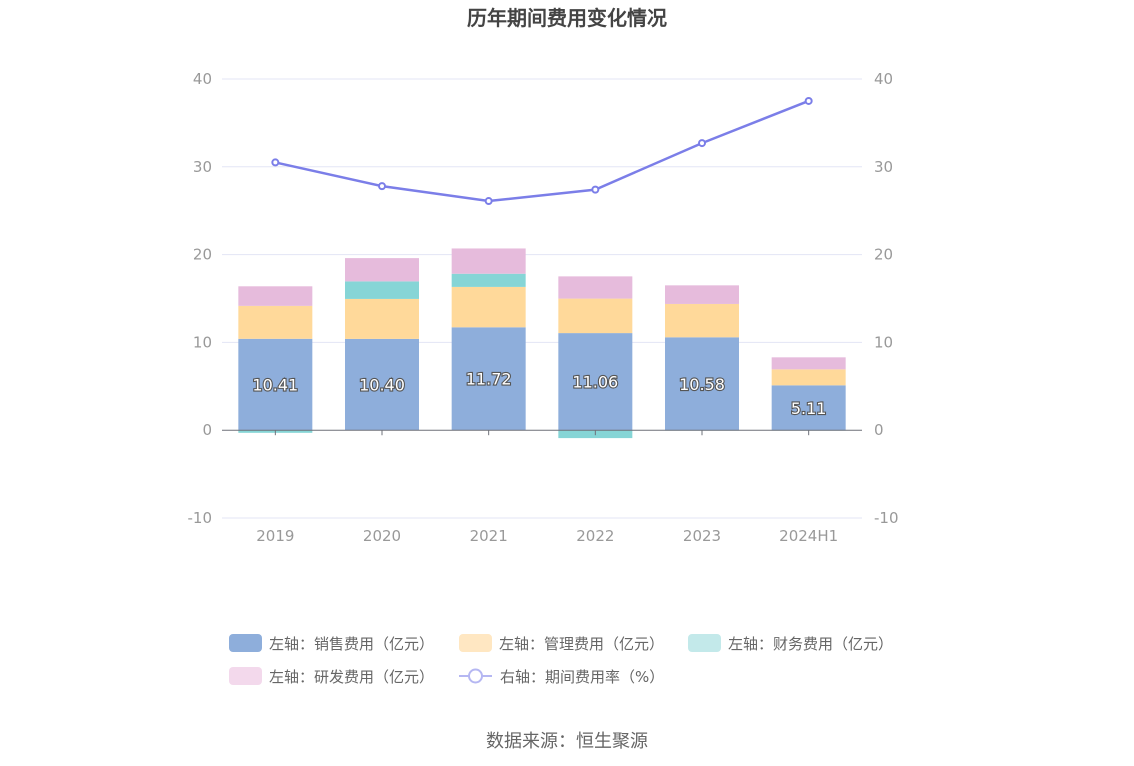 The image size is (1134, 766). What do you see at coordinates (595, 316) in the screenshot?
I see `bar-segment-1-2022` at bounding box center [595, 316].